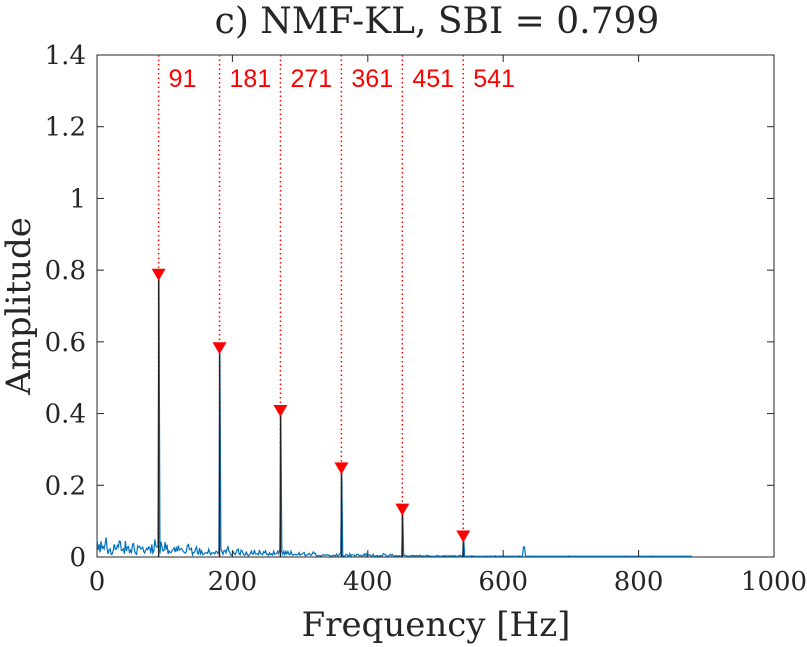 The width and height of the screenshot is (807, 647). Describe the element at coordinates (433, 79) in the screenshot. I see `harmonic-label: 451` at that location.